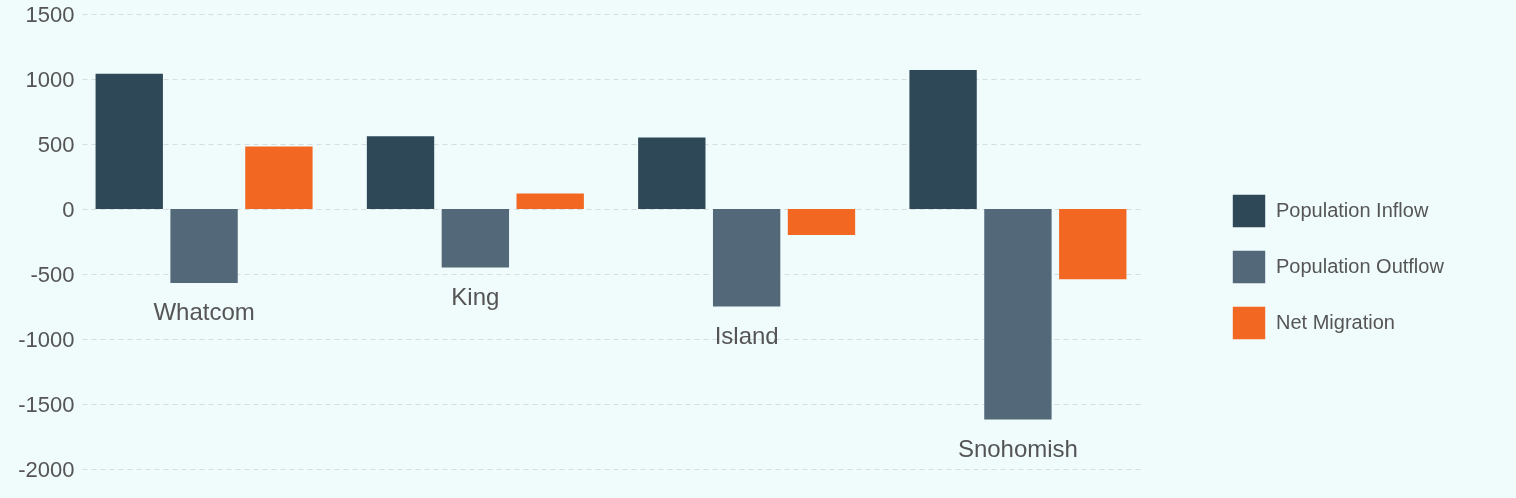 The image size is (1516, 498). Describe the element at coordinates (46, 469) in the screenshot. I see `y-tick-label: -2000` at that location.